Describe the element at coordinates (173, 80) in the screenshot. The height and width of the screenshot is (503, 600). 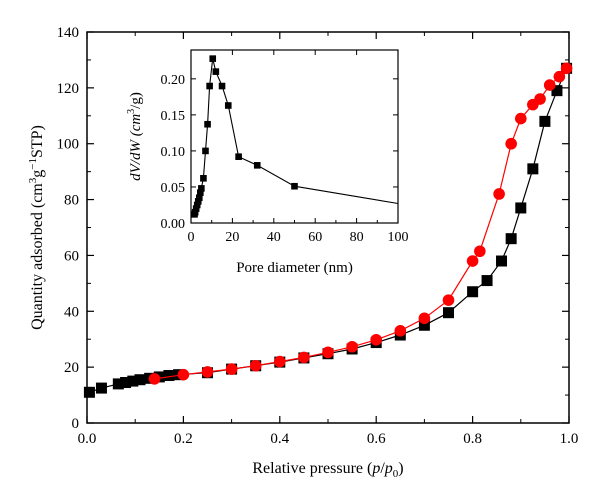
I see `inset-y-tick-label: 0.20` at that location.